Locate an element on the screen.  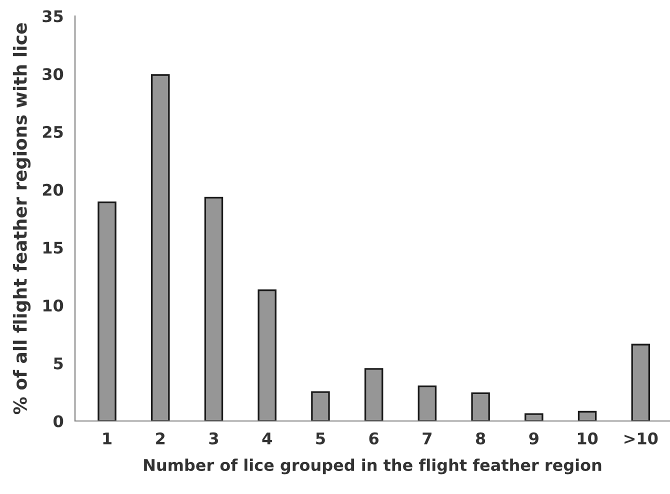
x-axis-title: Number of lice grouped in the flight feather region is located at coordinates (373, 466).